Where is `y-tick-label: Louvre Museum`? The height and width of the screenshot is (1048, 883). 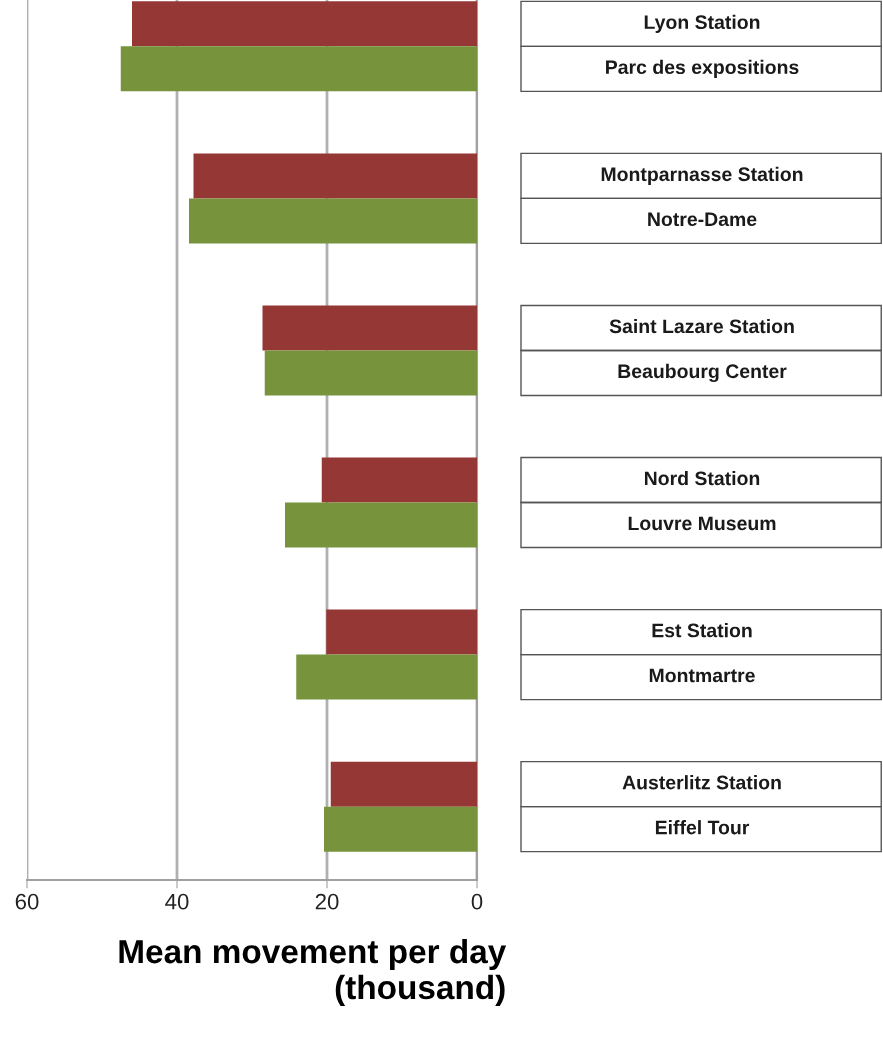
y-tick-label: Louvre Museum is located at coordinates (702, 523).